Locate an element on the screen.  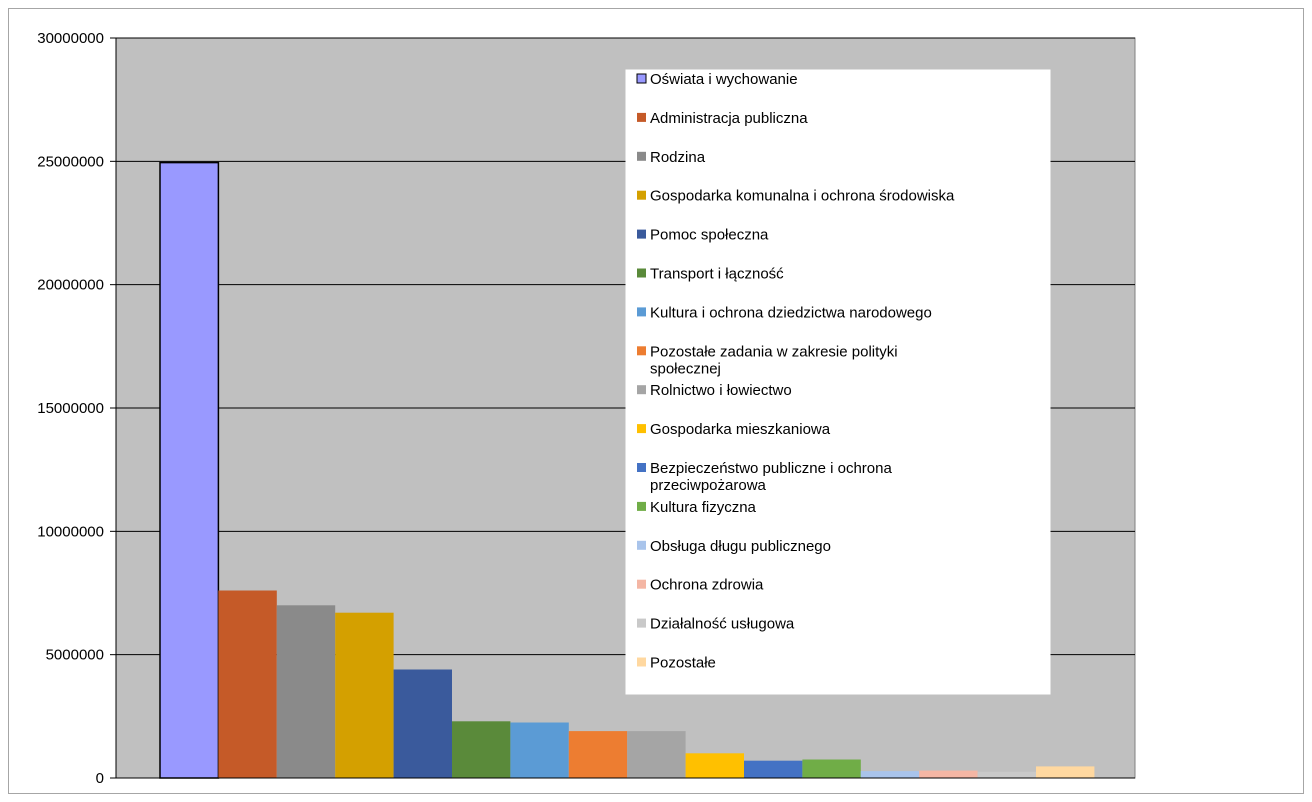
legend-label-14: Ochrona zdrowia is located at coordinates (707, 585).